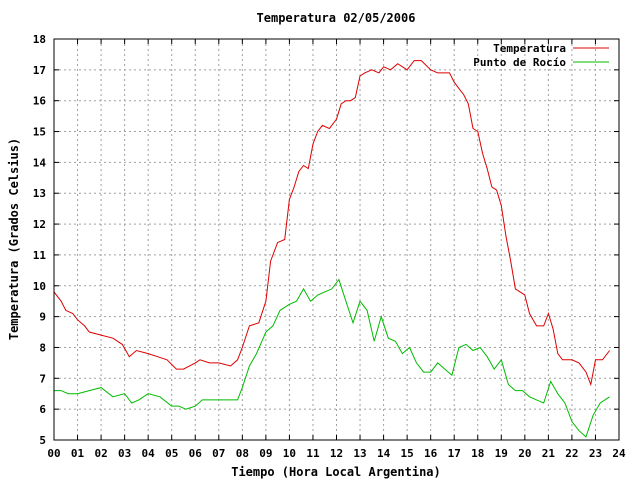 The height and width of the screenshot is (480, 640). Describe the element at coordinates (42, 409) in the screenshot. I see `y-tick-label: 6` at that location.